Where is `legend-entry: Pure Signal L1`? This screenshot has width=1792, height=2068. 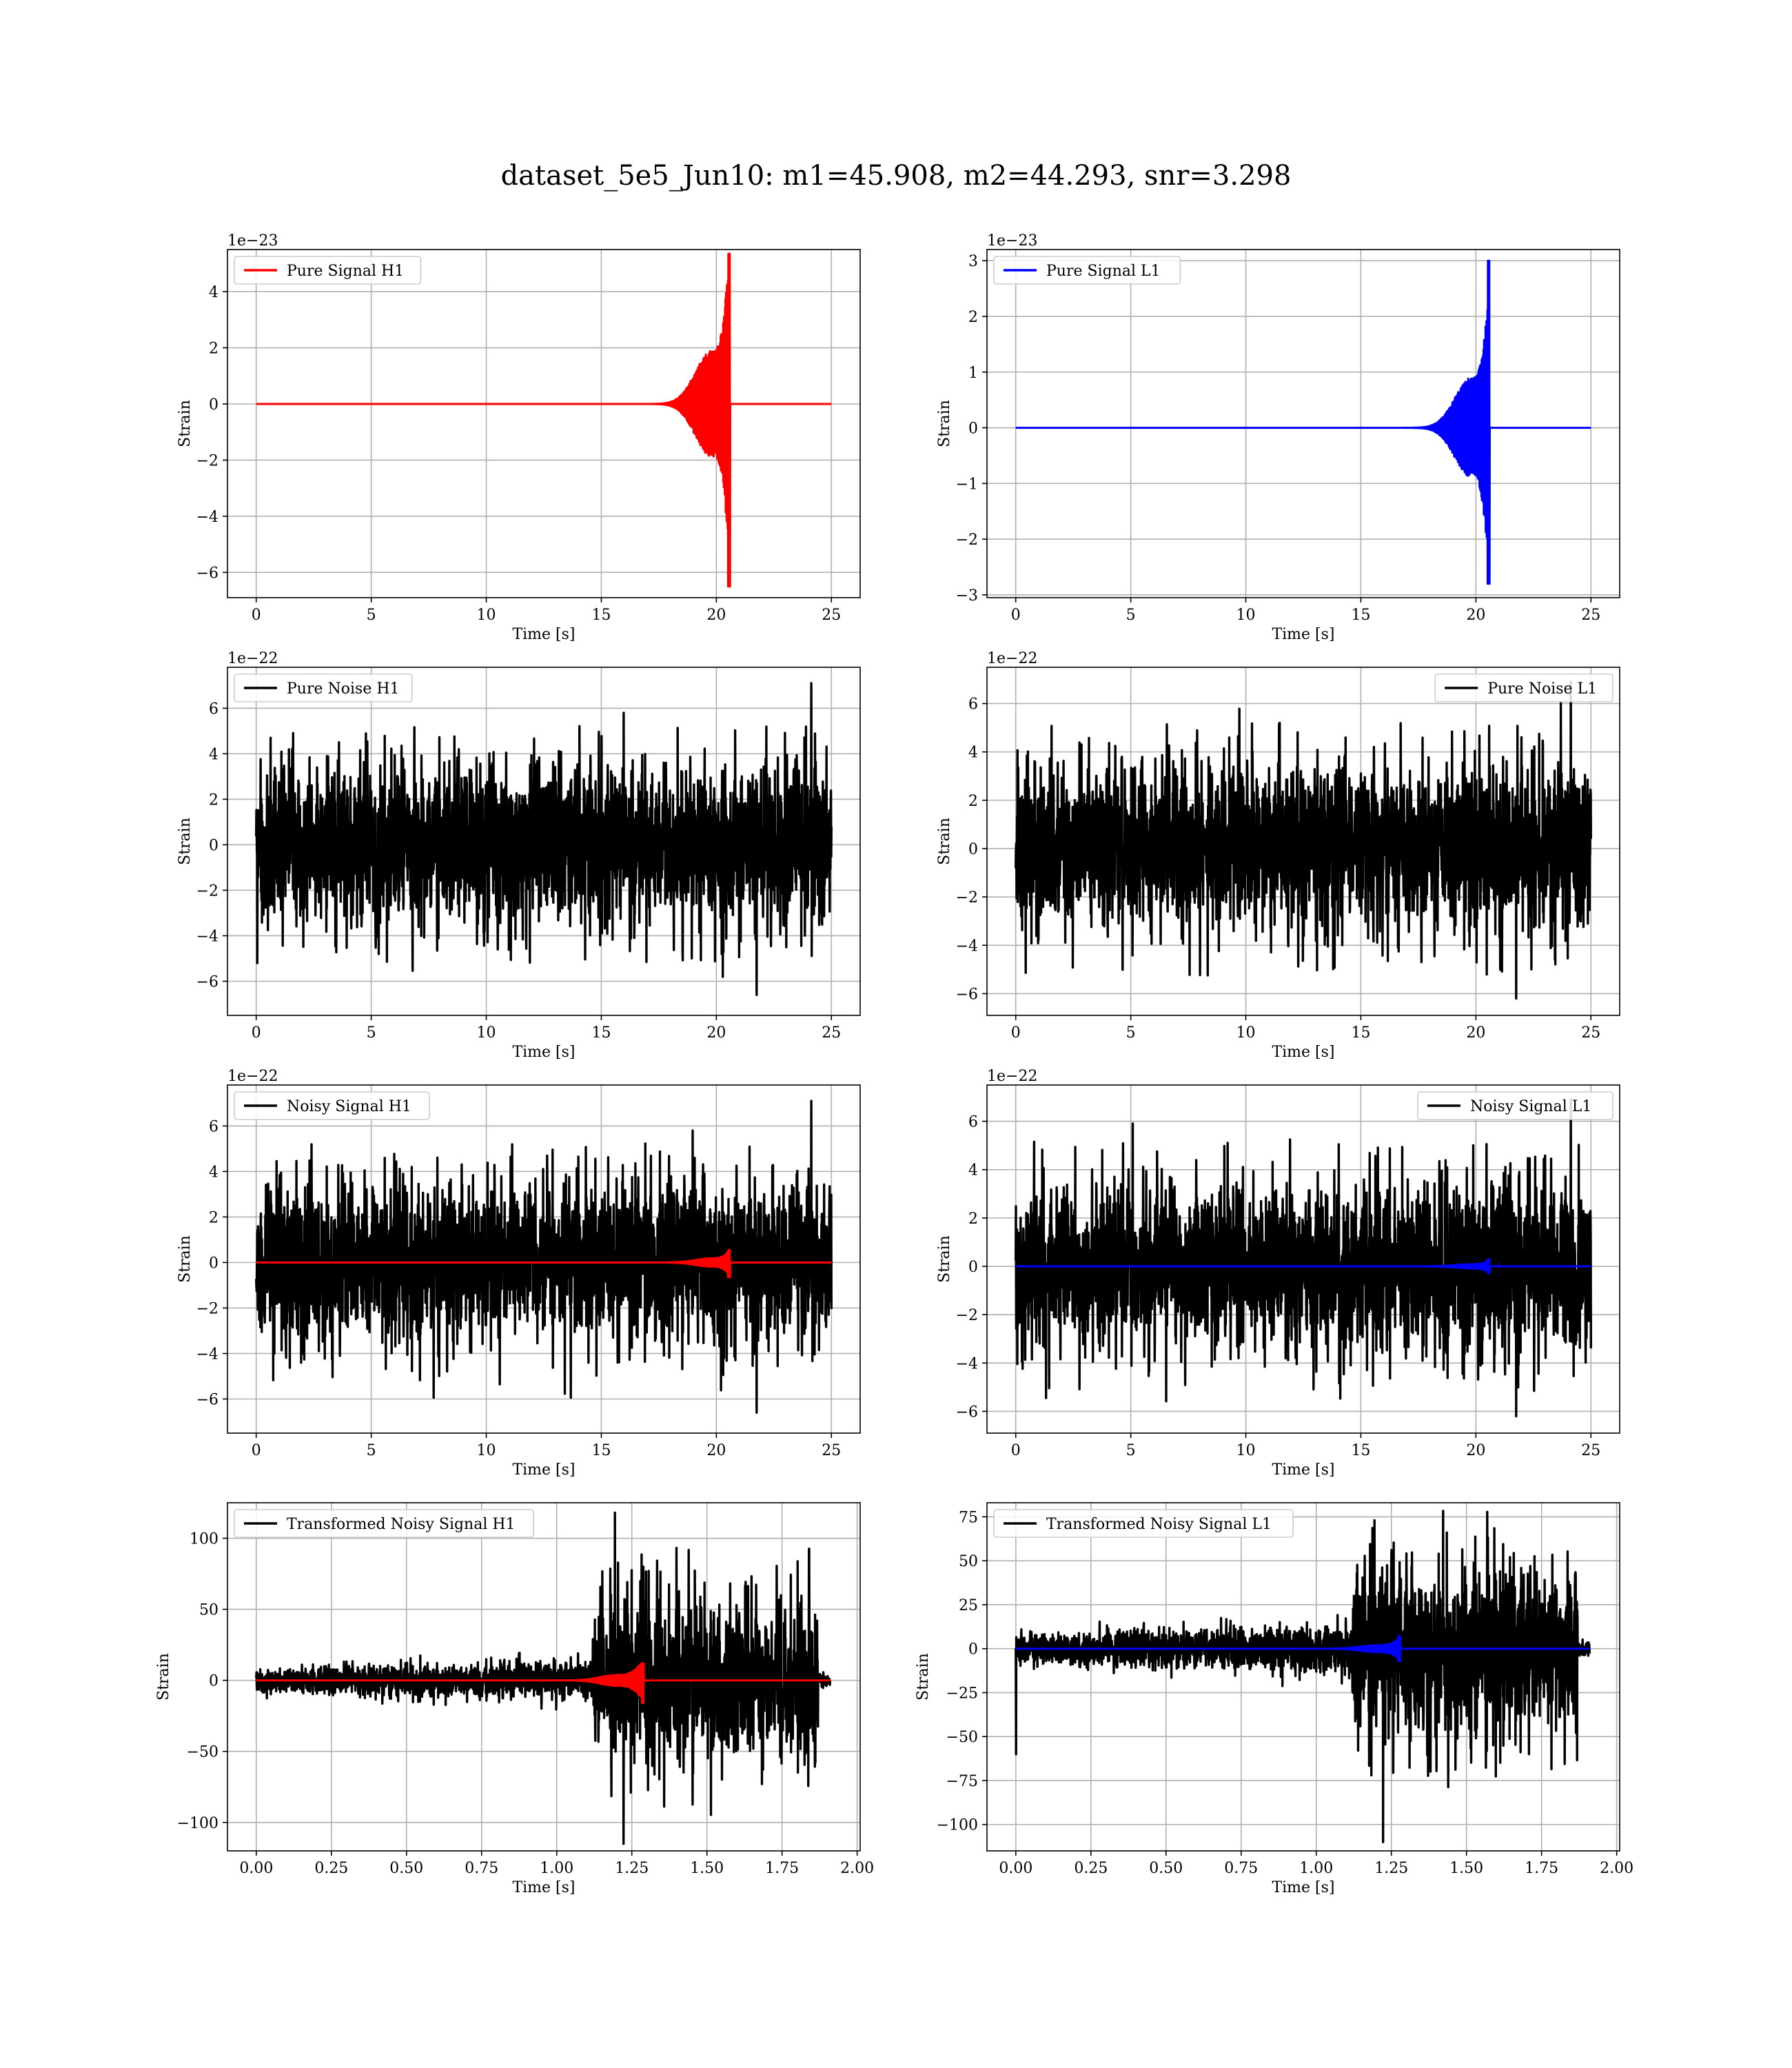
legend-entry: Pure Signal L1 is located at coordinates (1103, 271).